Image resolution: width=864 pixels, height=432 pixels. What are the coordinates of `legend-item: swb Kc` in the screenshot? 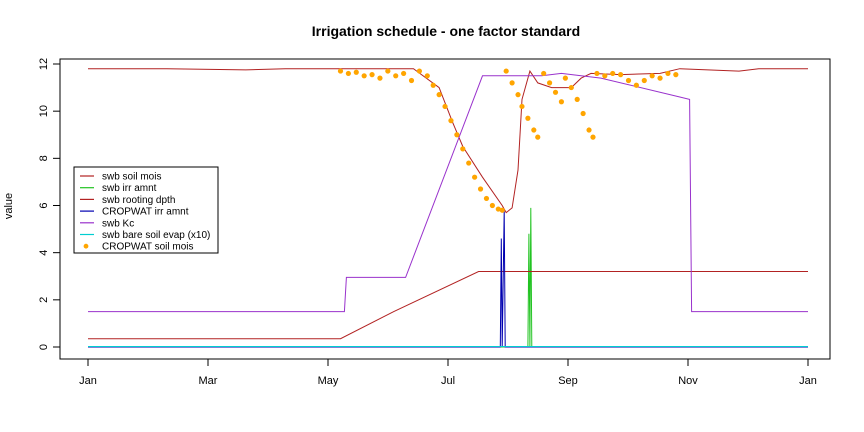 It's located at (107, 223).